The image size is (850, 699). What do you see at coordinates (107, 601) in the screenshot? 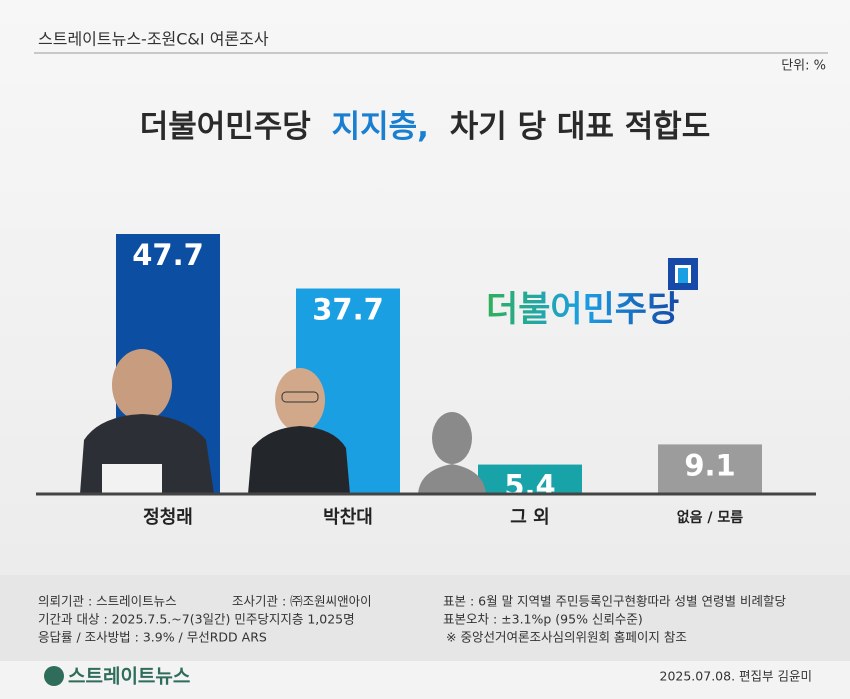
I see `note: 의뢰기관 : 스트레이트뉴스` at bounding box center [107, 601].